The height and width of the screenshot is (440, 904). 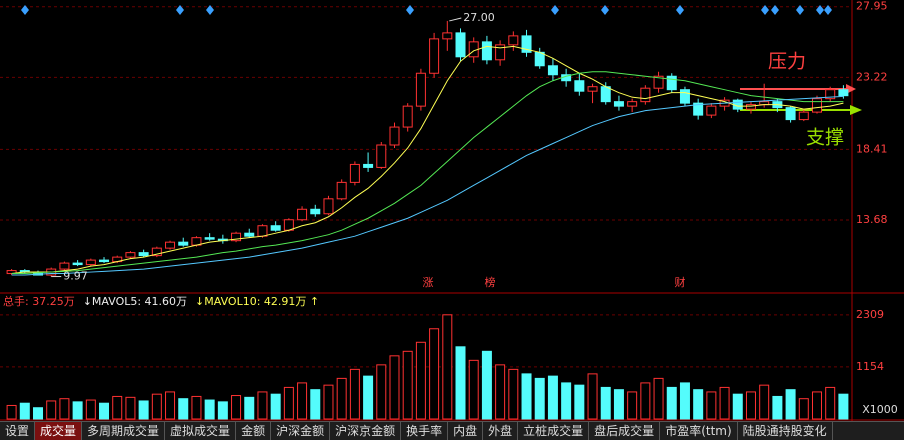 What do you see at coordinates (124, 431) in the screenshot?
I see `tab: 多周期成交量` at bounding box center [124, 431].